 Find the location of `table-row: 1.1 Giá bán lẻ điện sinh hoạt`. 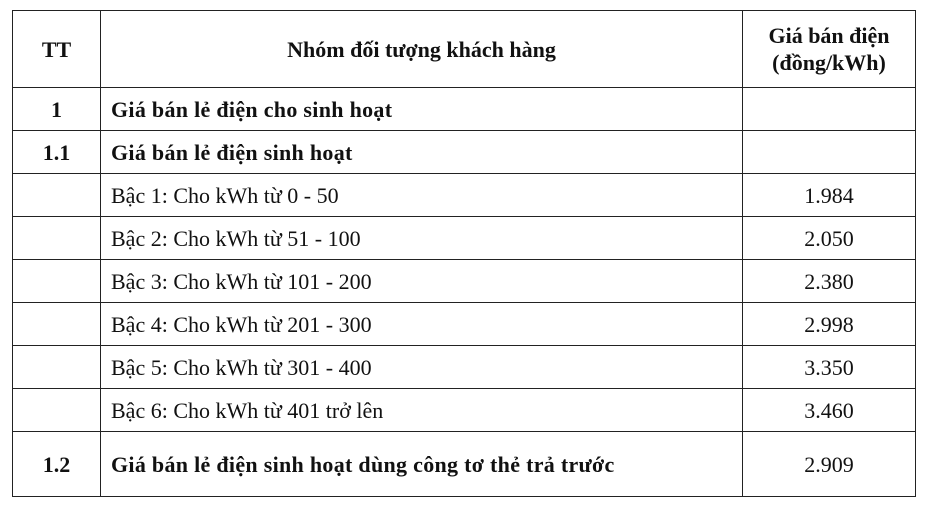

table-row: 1.1 Giá bán lẻ điện sinh hoạt is located at coordinates (464, 152).